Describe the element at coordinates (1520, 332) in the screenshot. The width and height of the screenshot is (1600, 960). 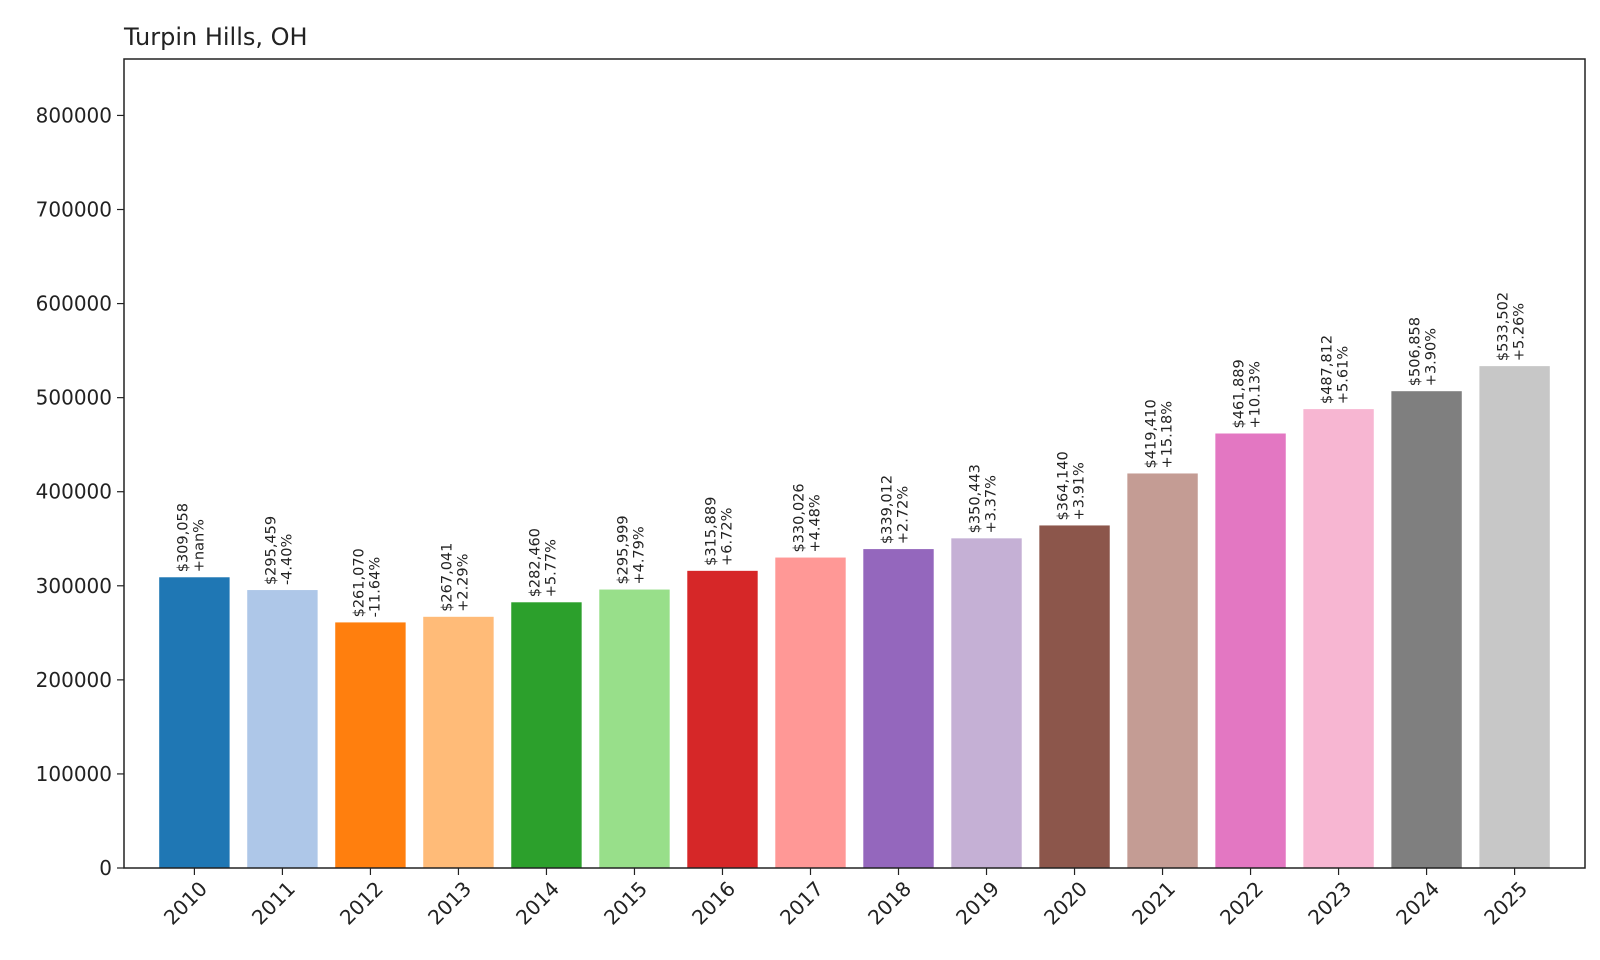
I see `bar-change-label-2025: +5.26%` at that location.